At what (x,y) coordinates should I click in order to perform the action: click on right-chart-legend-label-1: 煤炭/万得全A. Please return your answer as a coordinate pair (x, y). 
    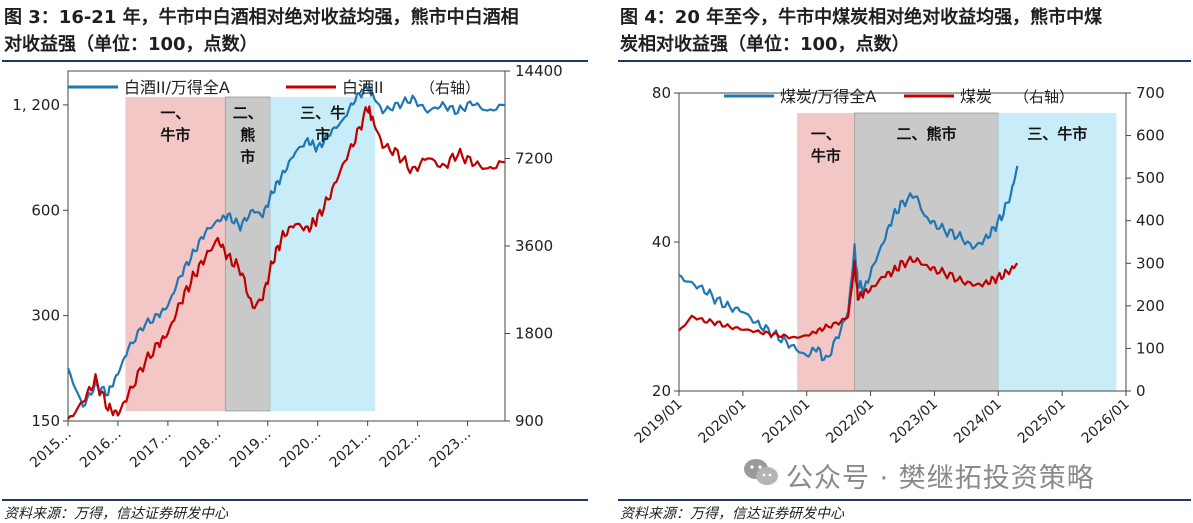
    Looking at the image, I should click on (828, 96).